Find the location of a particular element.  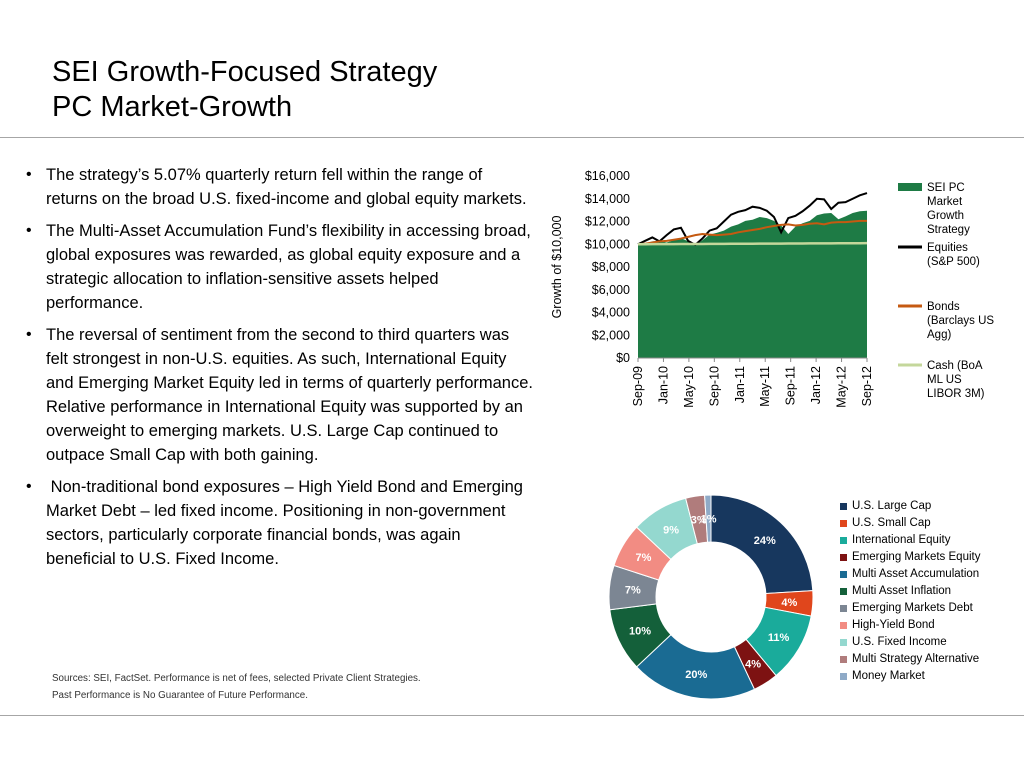

legend-label: Bonds (Barclays US Agg) is located at coordinates (960, 321).